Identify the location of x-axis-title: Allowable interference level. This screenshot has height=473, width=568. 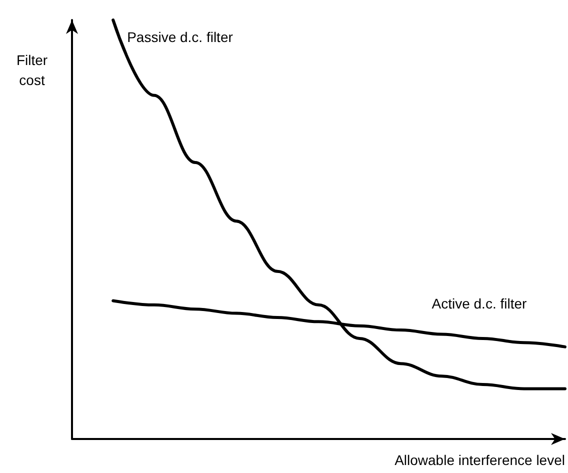
(479, 460).